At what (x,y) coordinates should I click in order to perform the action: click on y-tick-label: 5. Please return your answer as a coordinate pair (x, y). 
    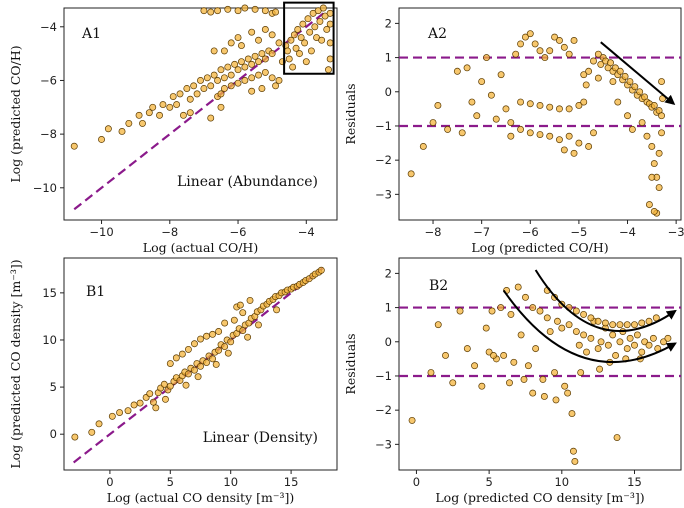
    Looking at the image, I should click on (53, 387).